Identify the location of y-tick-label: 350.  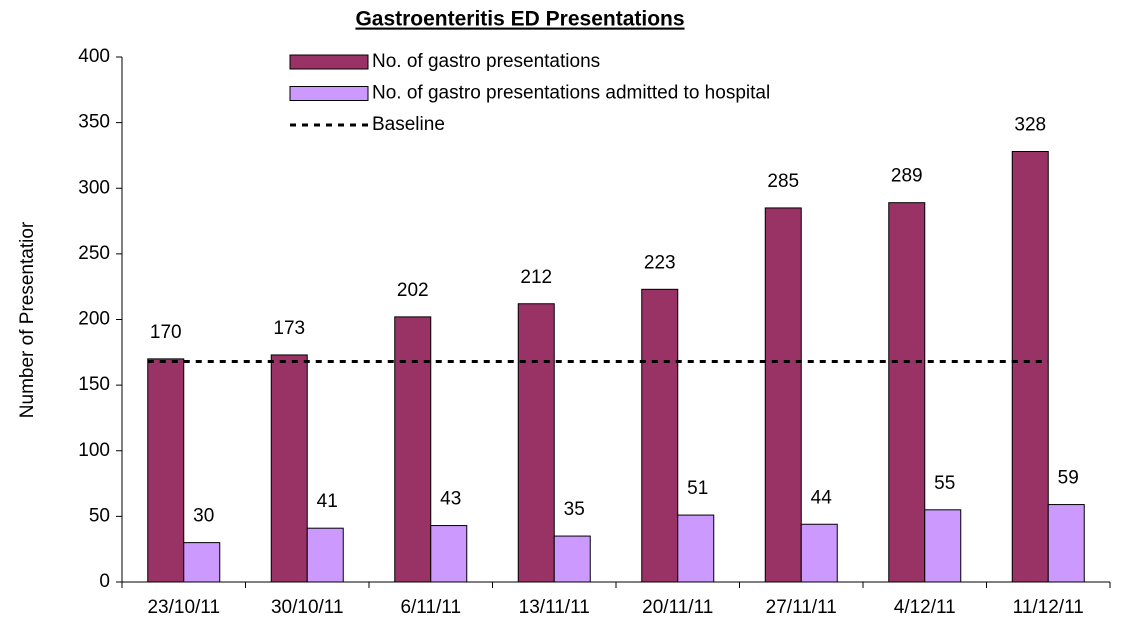
(94, 122).